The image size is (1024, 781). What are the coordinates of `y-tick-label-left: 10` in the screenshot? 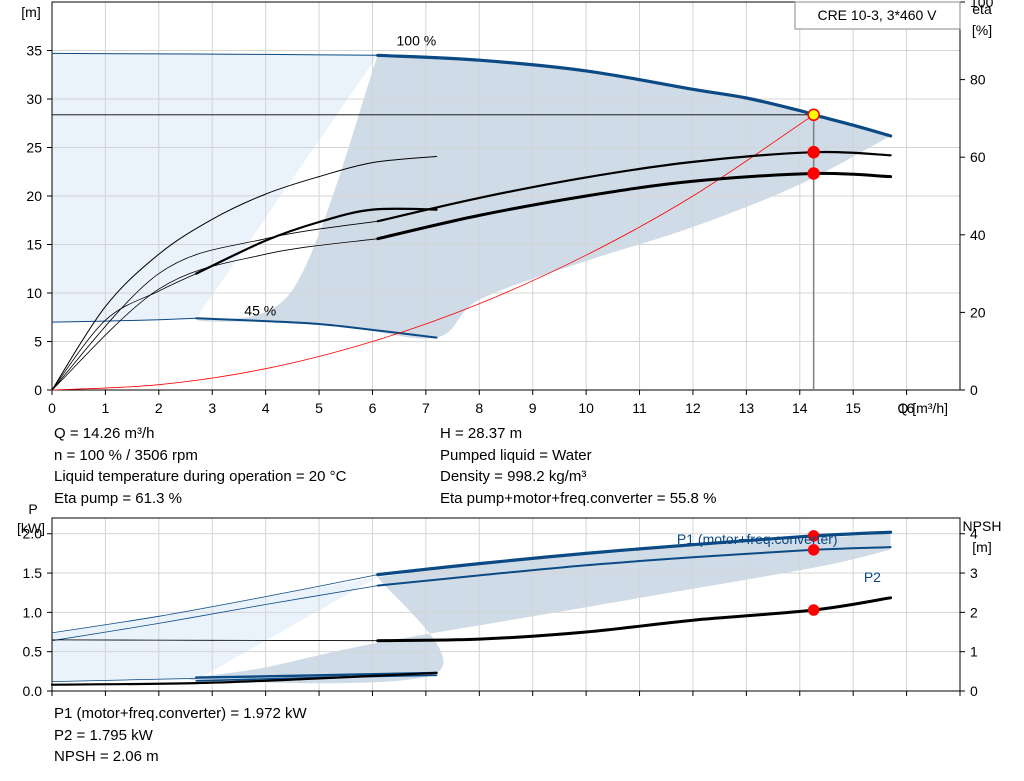 It's located at (34, 293).